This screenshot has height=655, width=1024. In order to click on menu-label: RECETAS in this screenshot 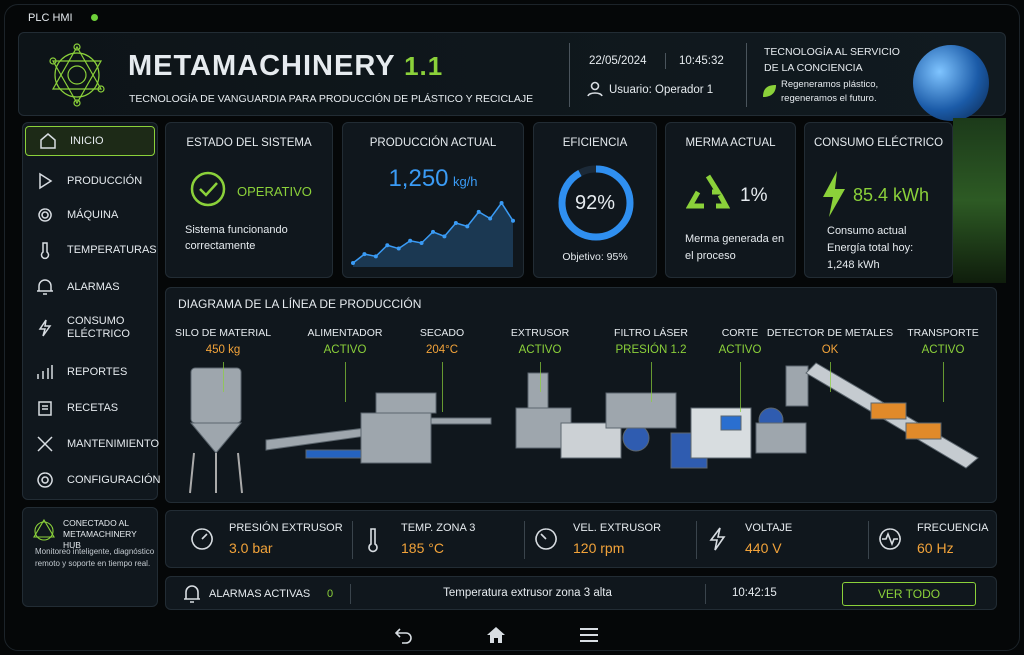, I will do `click(93, 407)`.